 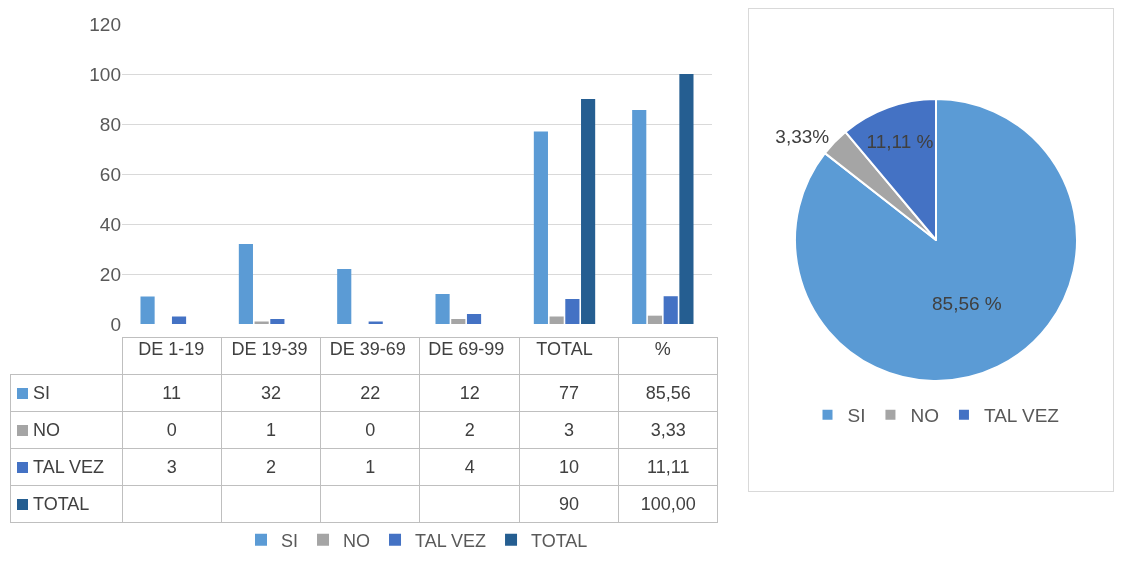 I want to click on data-label: 90, so click(x=569, y=504).